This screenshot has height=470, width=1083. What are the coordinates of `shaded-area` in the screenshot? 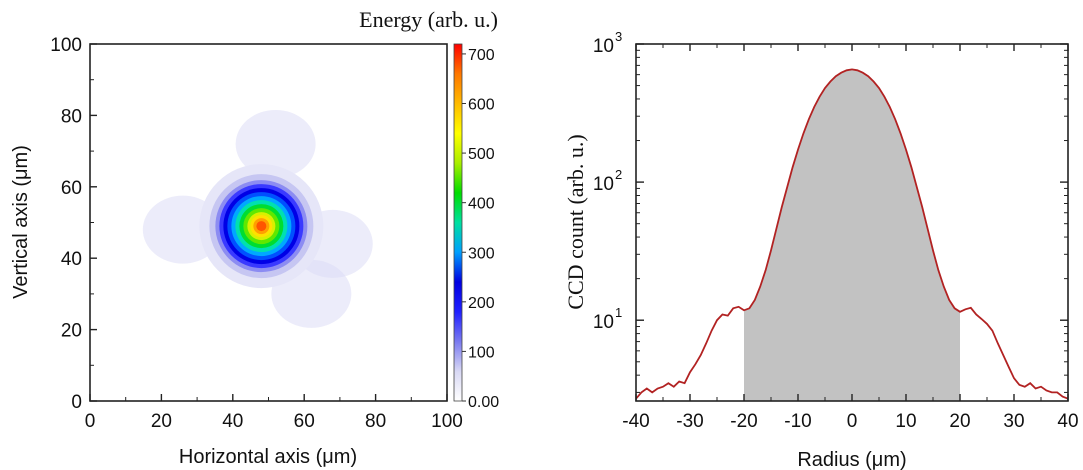 It's located at (852, 235).